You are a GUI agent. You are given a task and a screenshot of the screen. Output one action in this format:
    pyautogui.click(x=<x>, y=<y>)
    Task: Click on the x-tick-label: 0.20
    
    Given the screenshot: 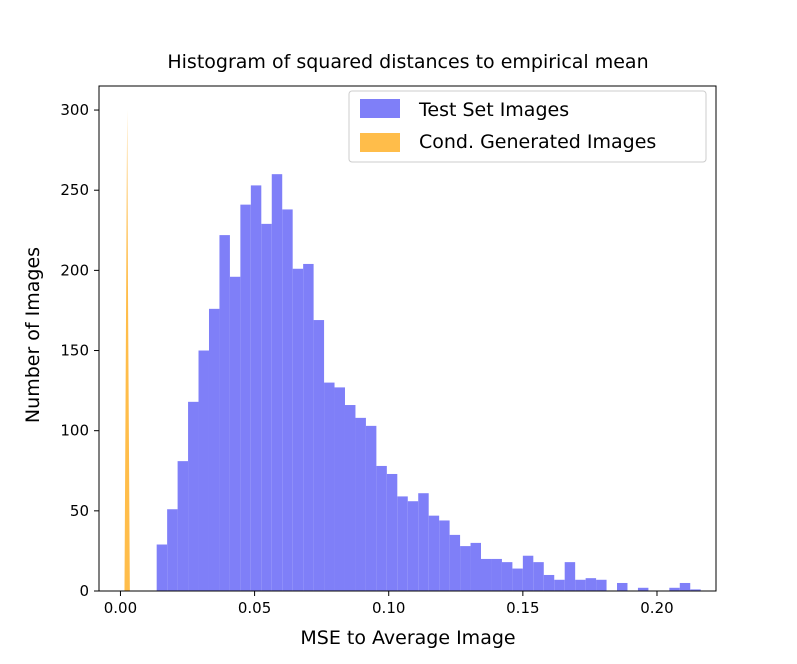 What is the action you would take?
    pyautogui.click(x=656, y=608)
    